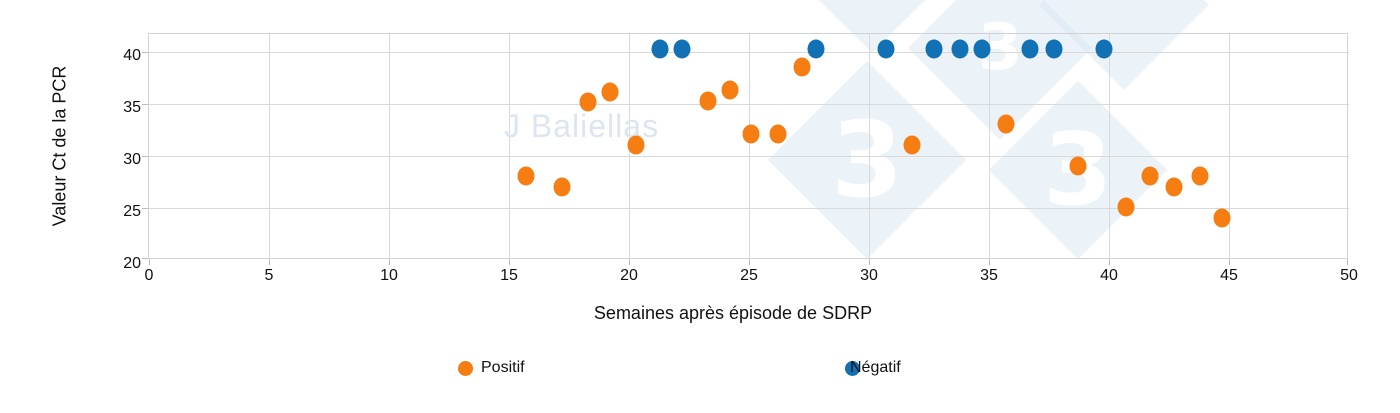 The height and width of the screenshot is (413, 1400). I want to click on x-tick-label: 5, so click(269, 275).